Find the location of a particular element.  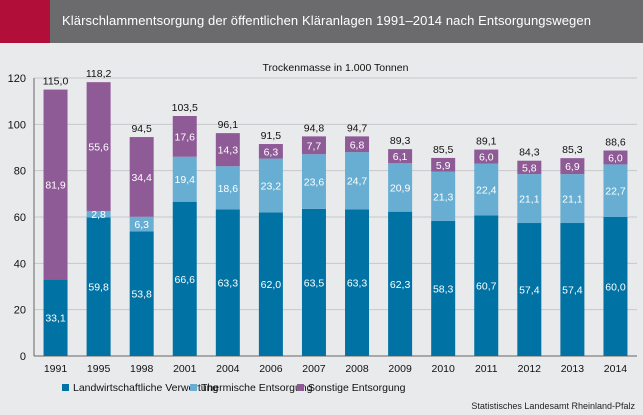

x-tick-label: 2004 is located at coordinates (228, 369).